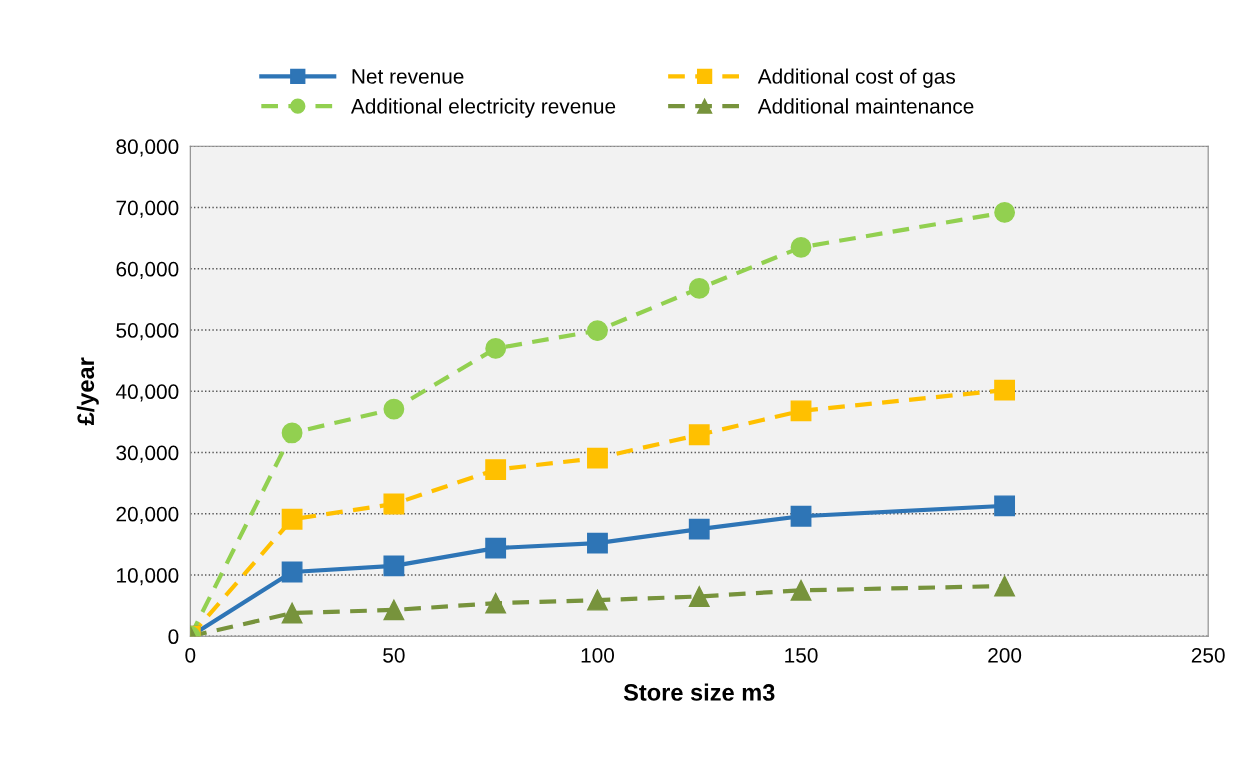 The width and height of the screenshot is (1252, 762). Describe the element at coordinates (148, 577) in the screenshot. I see `y-tick-label: 10,000` at that location.